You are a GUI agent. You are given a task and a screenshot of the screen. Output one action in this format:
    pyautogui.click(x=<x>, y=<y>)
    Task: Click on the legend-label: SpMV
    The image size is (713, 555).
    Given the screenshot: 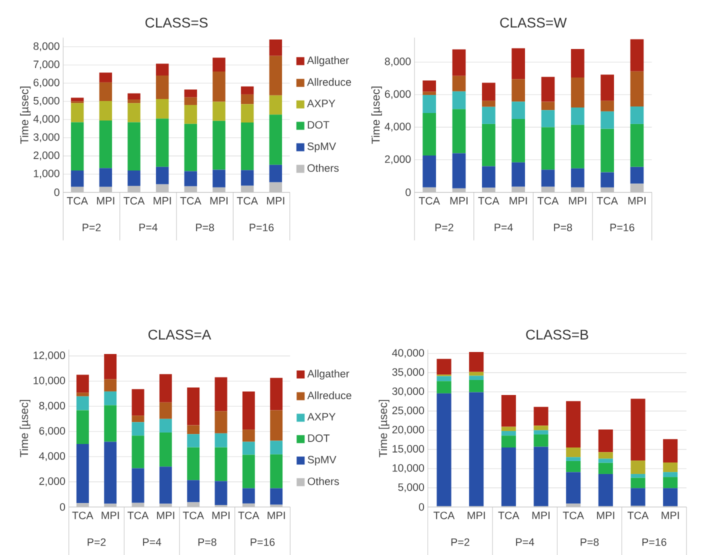 What is the action you would take?
    pyautogui.click(x=322, y=147)
    